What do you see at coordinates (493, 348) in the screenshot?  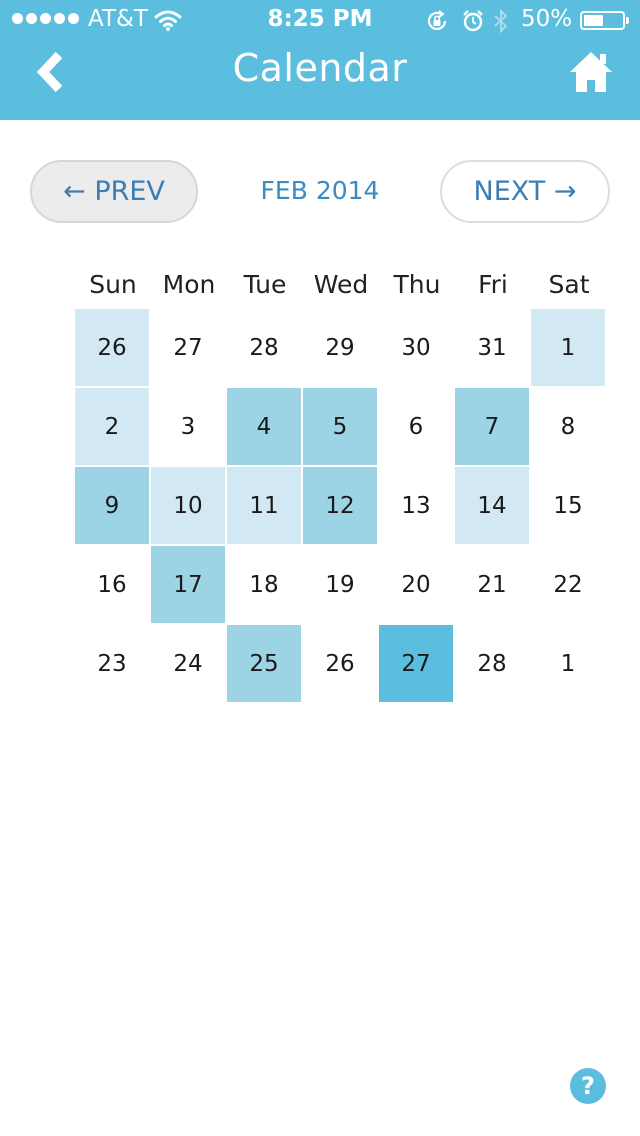 I see `calendar-day: 31` at bounding box center [493, 348].